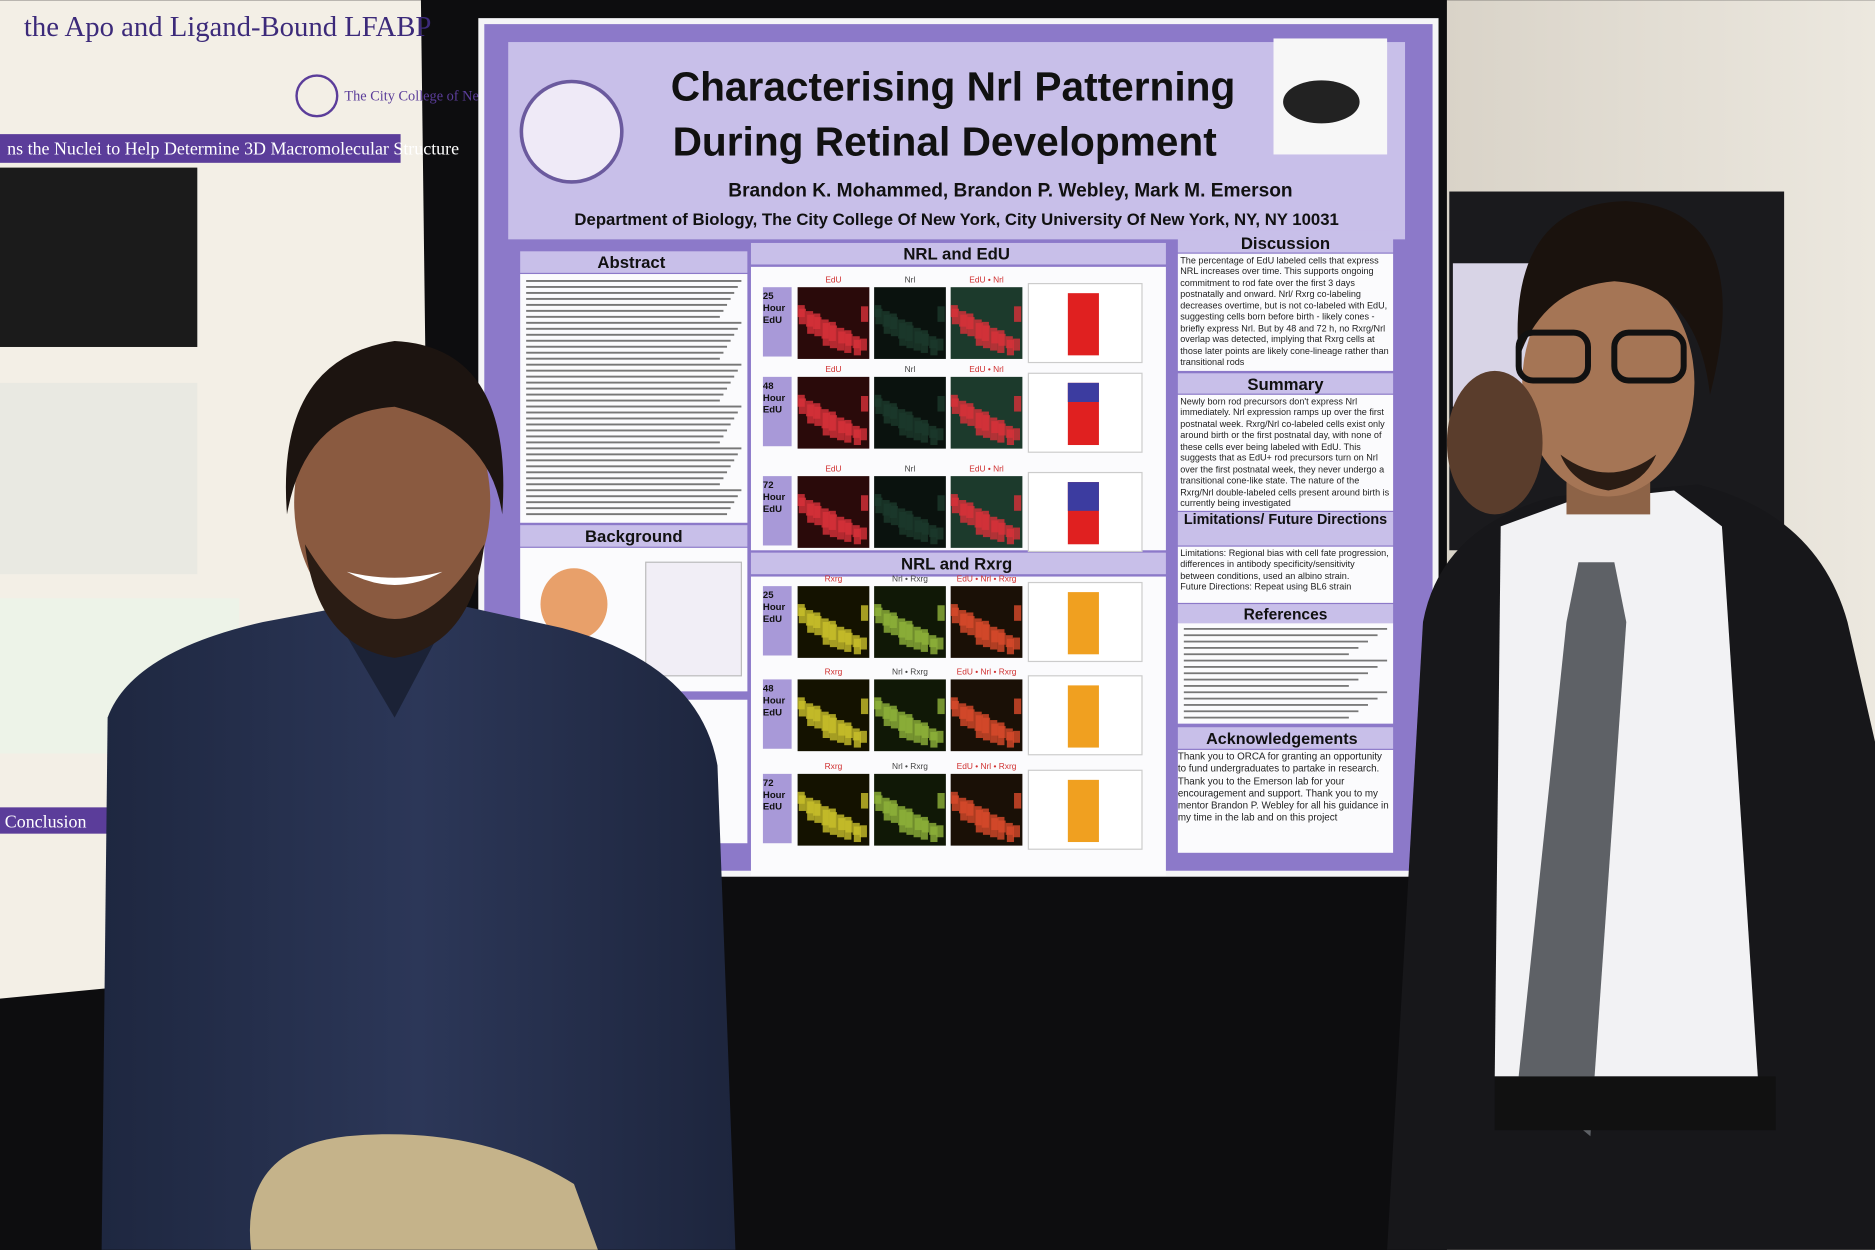  What do you see at coordinates (693, 619) in the screenshot?
I see `rod-cone-diagram` at bounding box center [693, 619].